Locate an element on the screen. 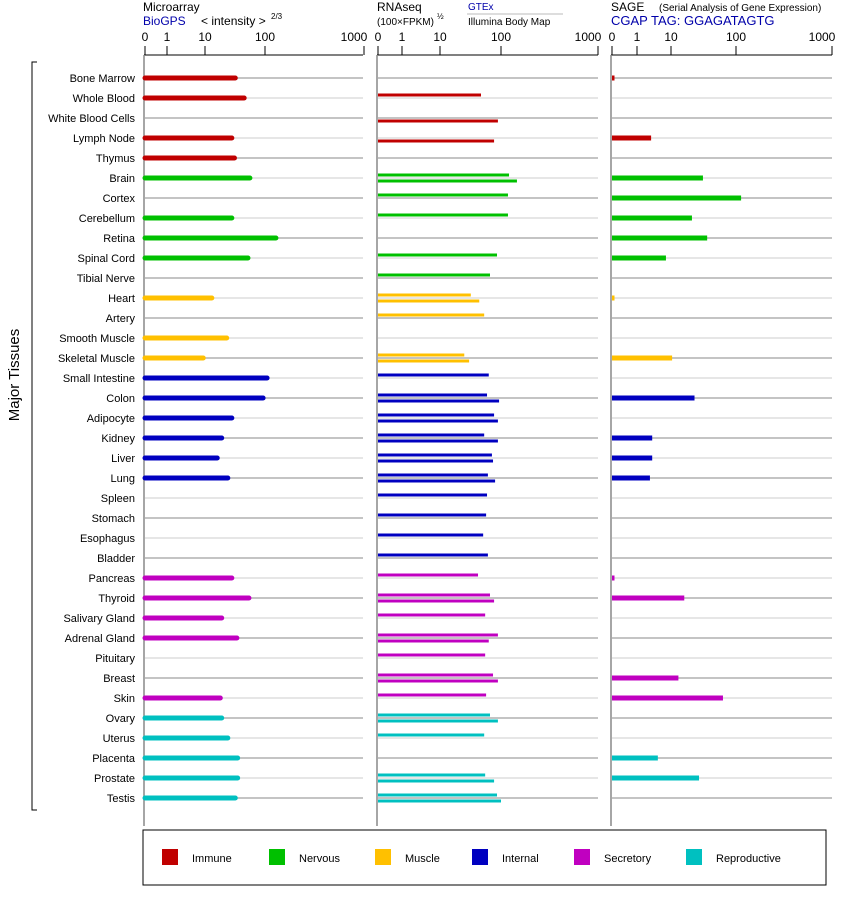 This screenshot has width=842, height=900. microarray-scale-label: < intensity > is located at coordinates (233, 21).